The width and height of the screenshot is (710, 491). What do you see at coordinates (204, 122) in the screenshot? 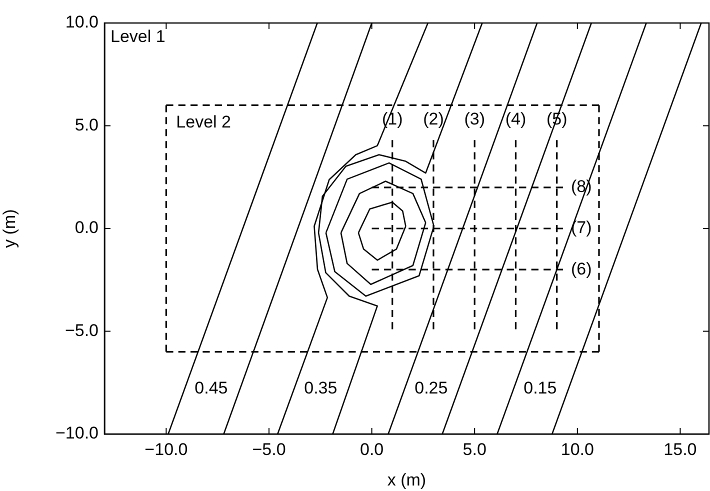
I see `series-label: Level 2` at bounding box center [204, 122].